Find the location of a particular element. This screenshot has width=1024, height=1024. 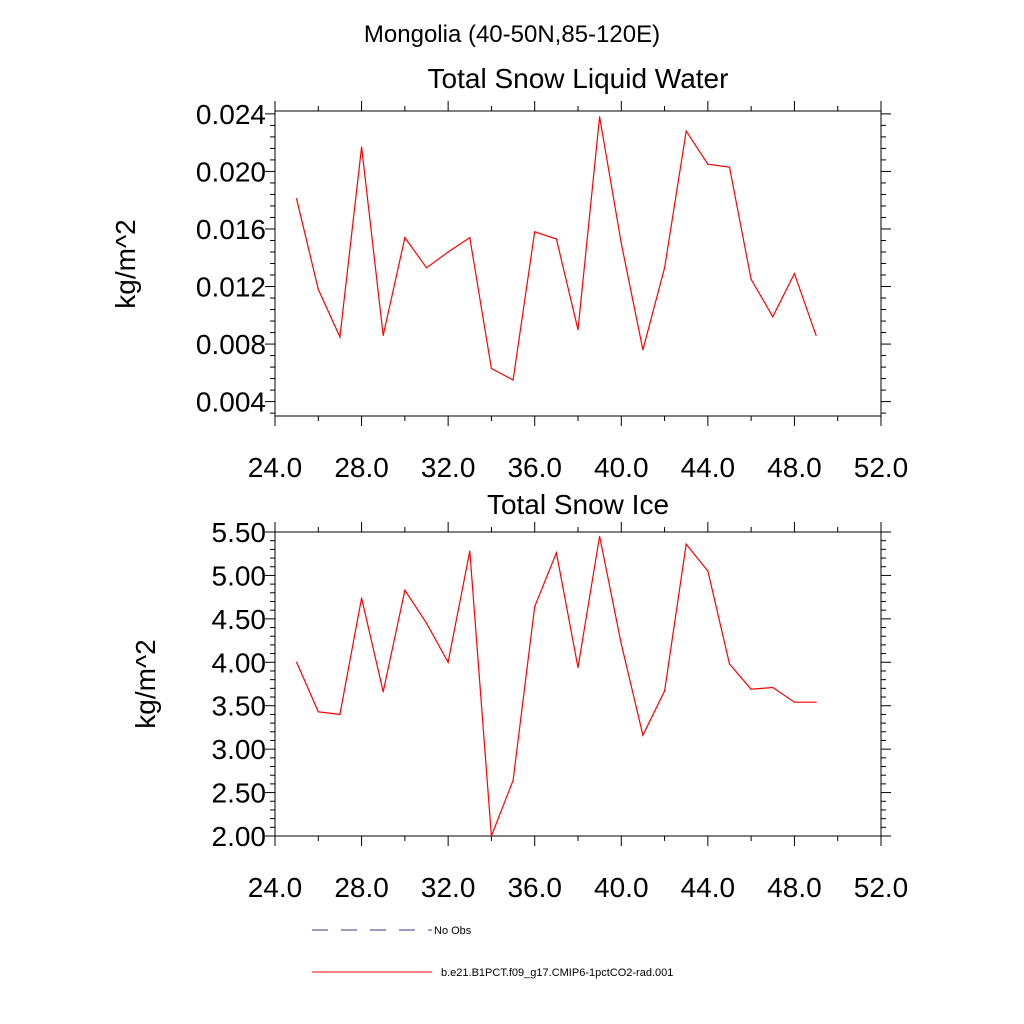

y-tick-label: 0.012 is located at coordinates (231, 287).